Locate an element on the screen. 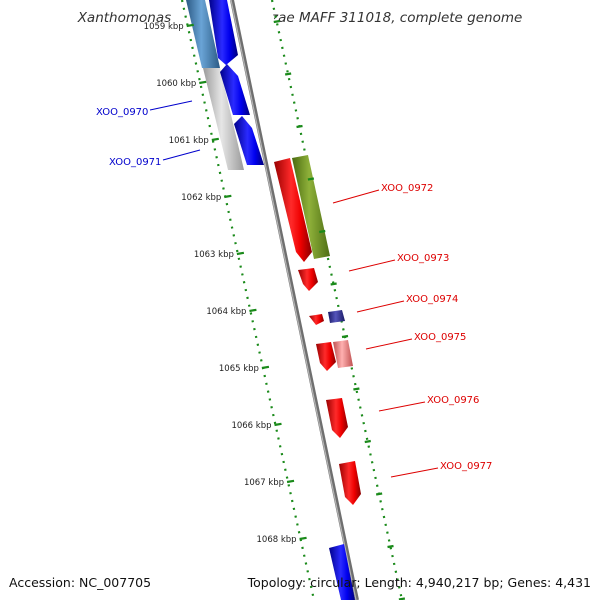  tick-label: 1068 kbp is located at coordinates (277, 540).